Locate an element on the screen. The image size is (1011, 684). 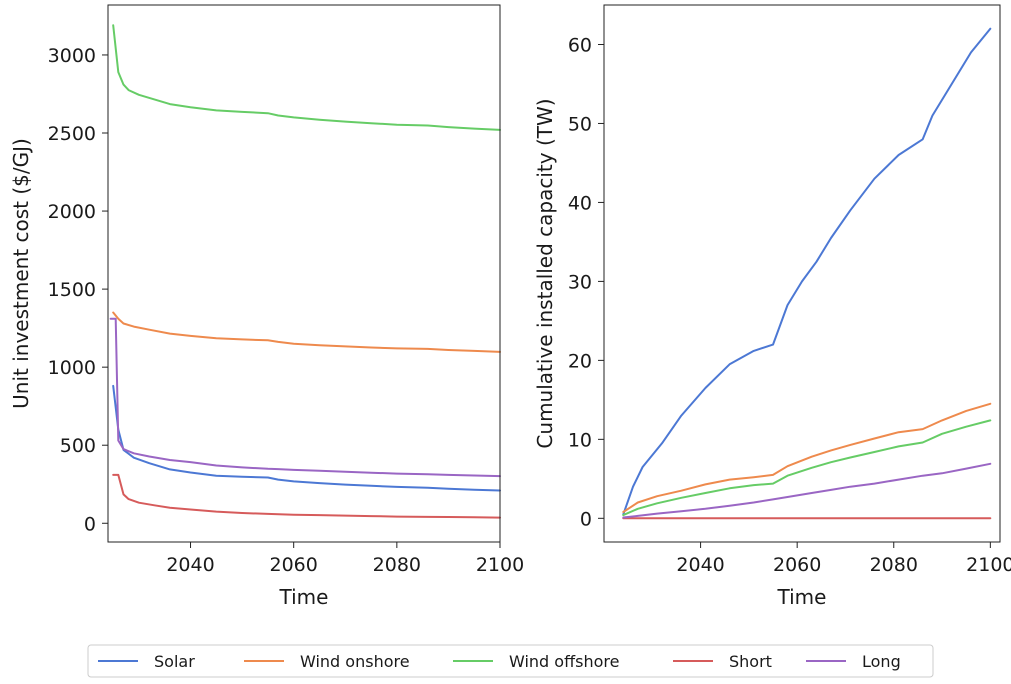
y-axis-label: Cumulative installed capacity (TW) is located at coordinates (545, 273).